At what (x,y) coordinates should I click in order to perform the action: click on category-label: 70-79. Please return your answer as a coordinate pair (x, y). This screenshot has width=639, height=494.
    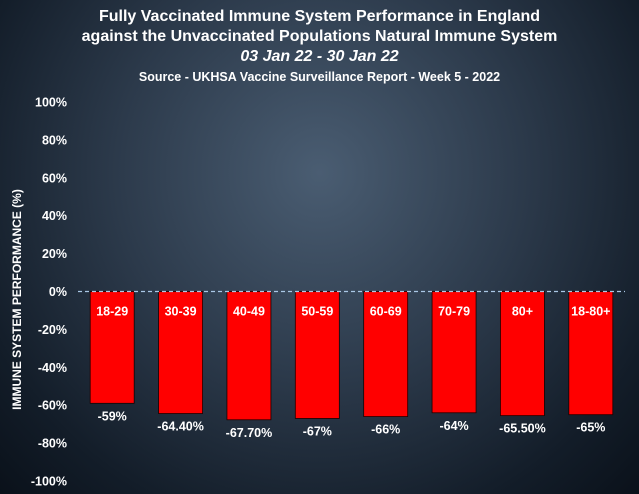
    Looking at the image, I should click on (454, 312).